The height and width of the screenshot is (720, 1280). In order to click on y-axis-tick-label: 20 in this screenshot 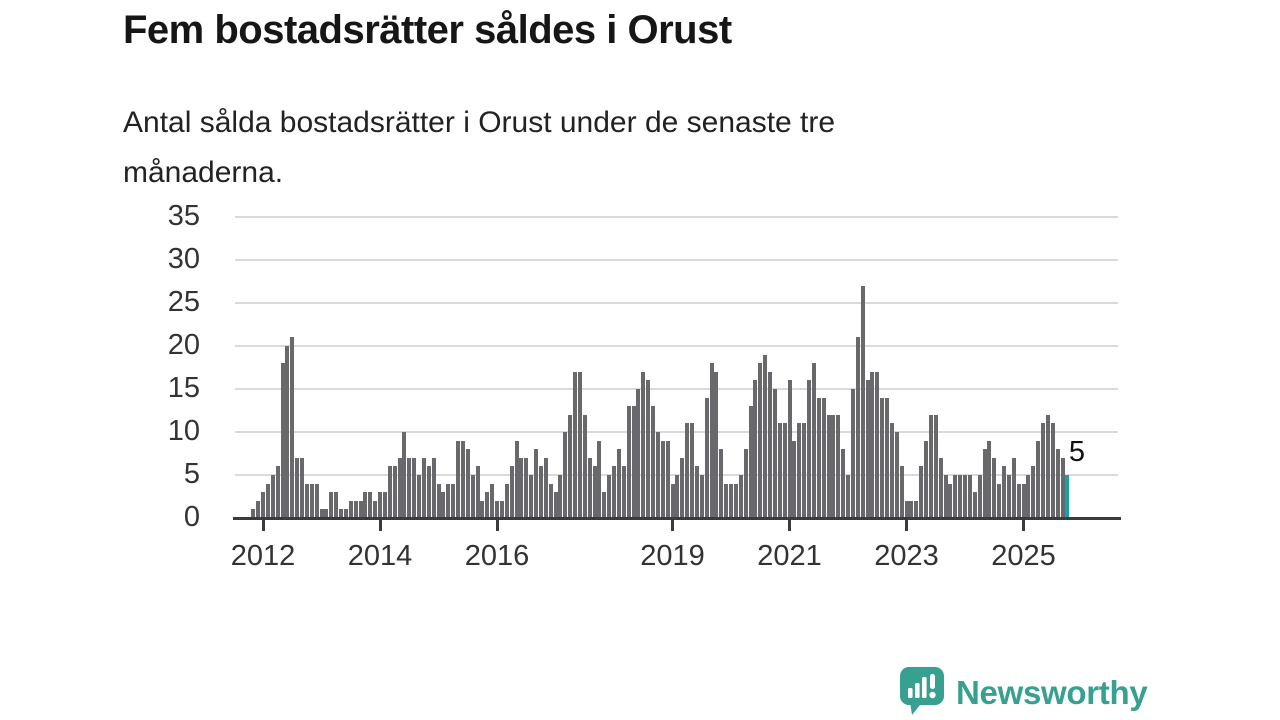, I will do `click(183, 345)`.